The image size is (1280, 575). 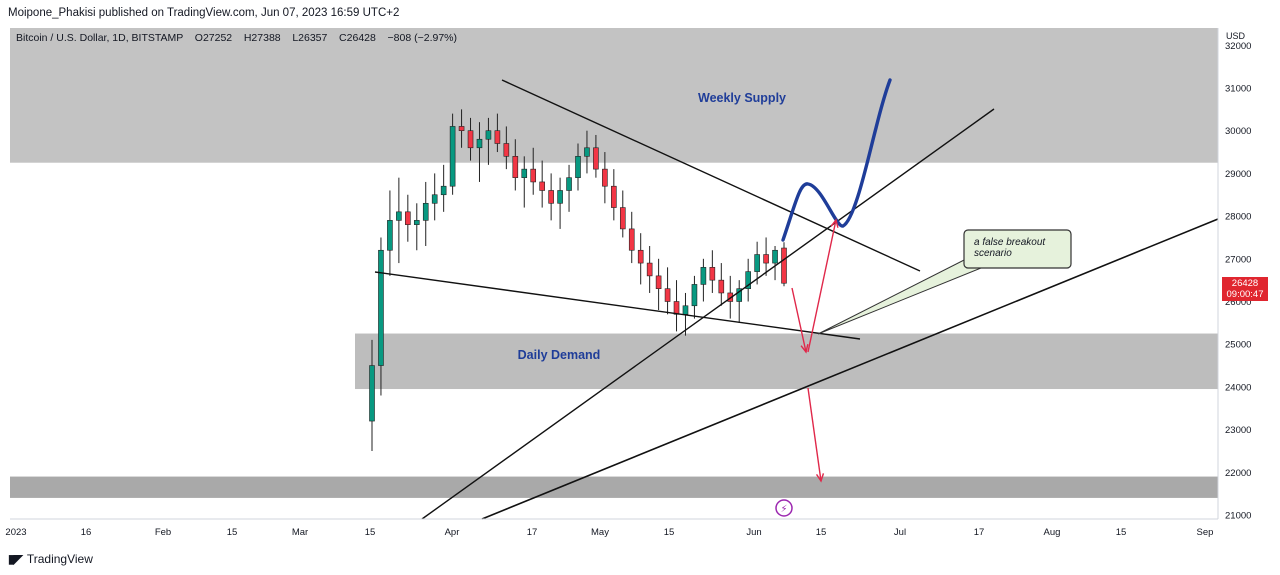 What do you see at coordinates (1238, 430) in the screenshot?
I see `price-tick-23000: 23000` at bounding box center [1238, 430].